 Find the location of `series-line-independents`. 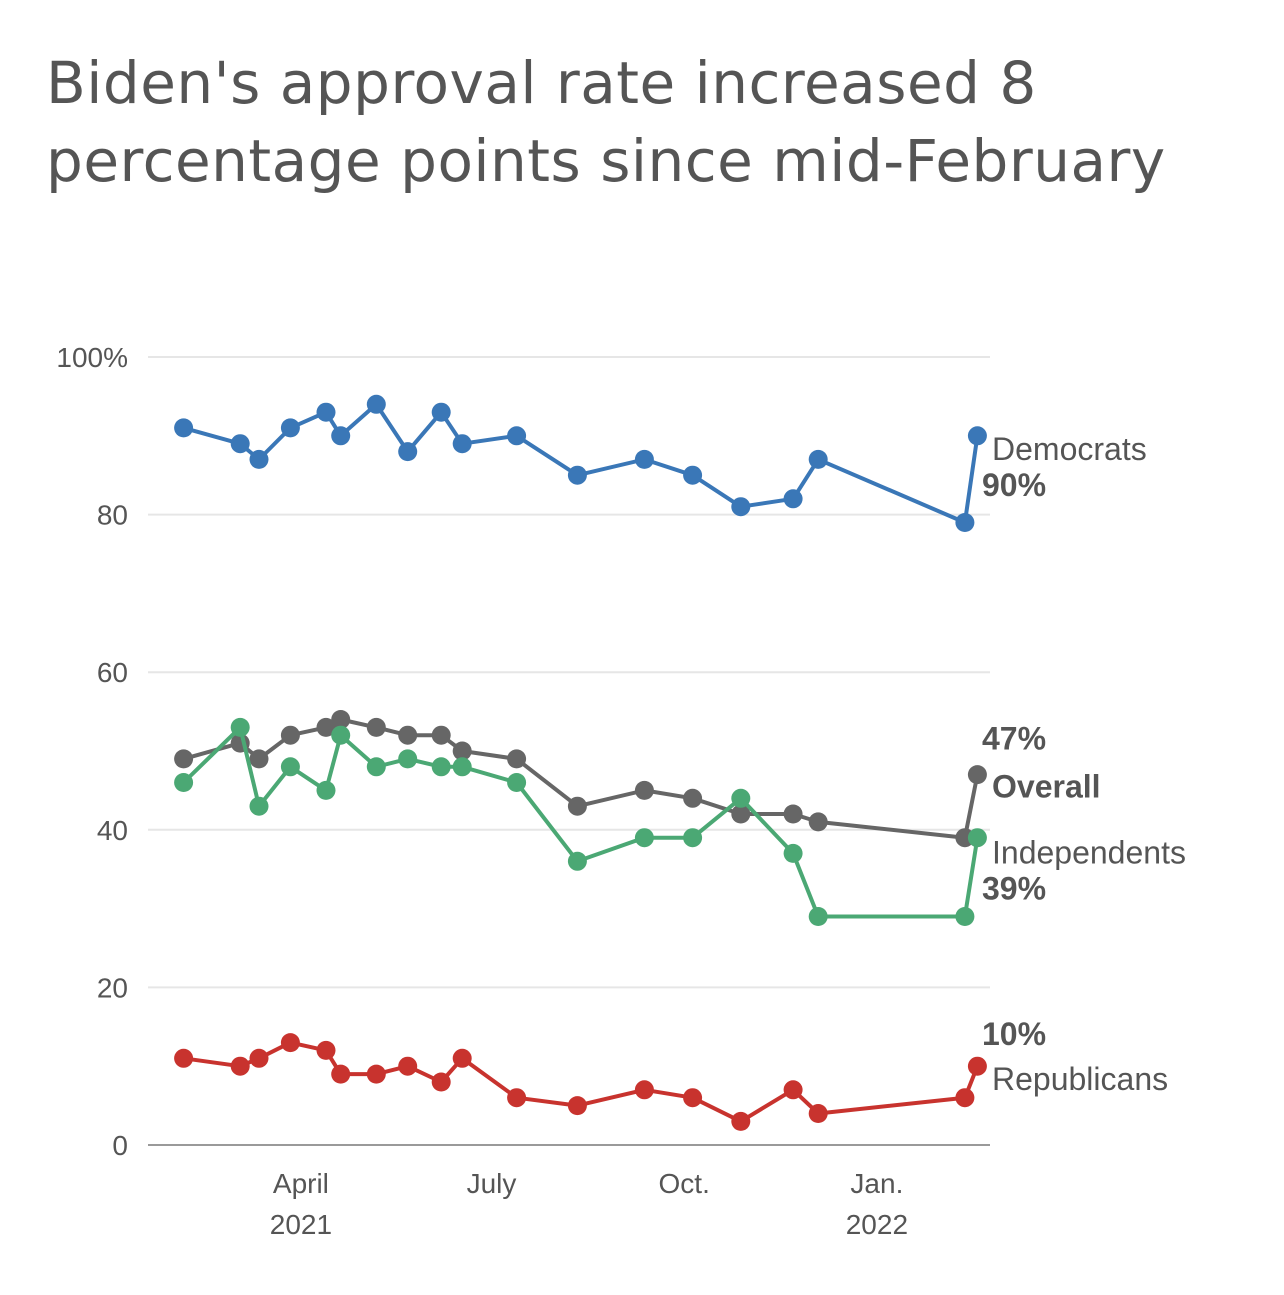

series-line-independents is located at coordinates (580, 822).